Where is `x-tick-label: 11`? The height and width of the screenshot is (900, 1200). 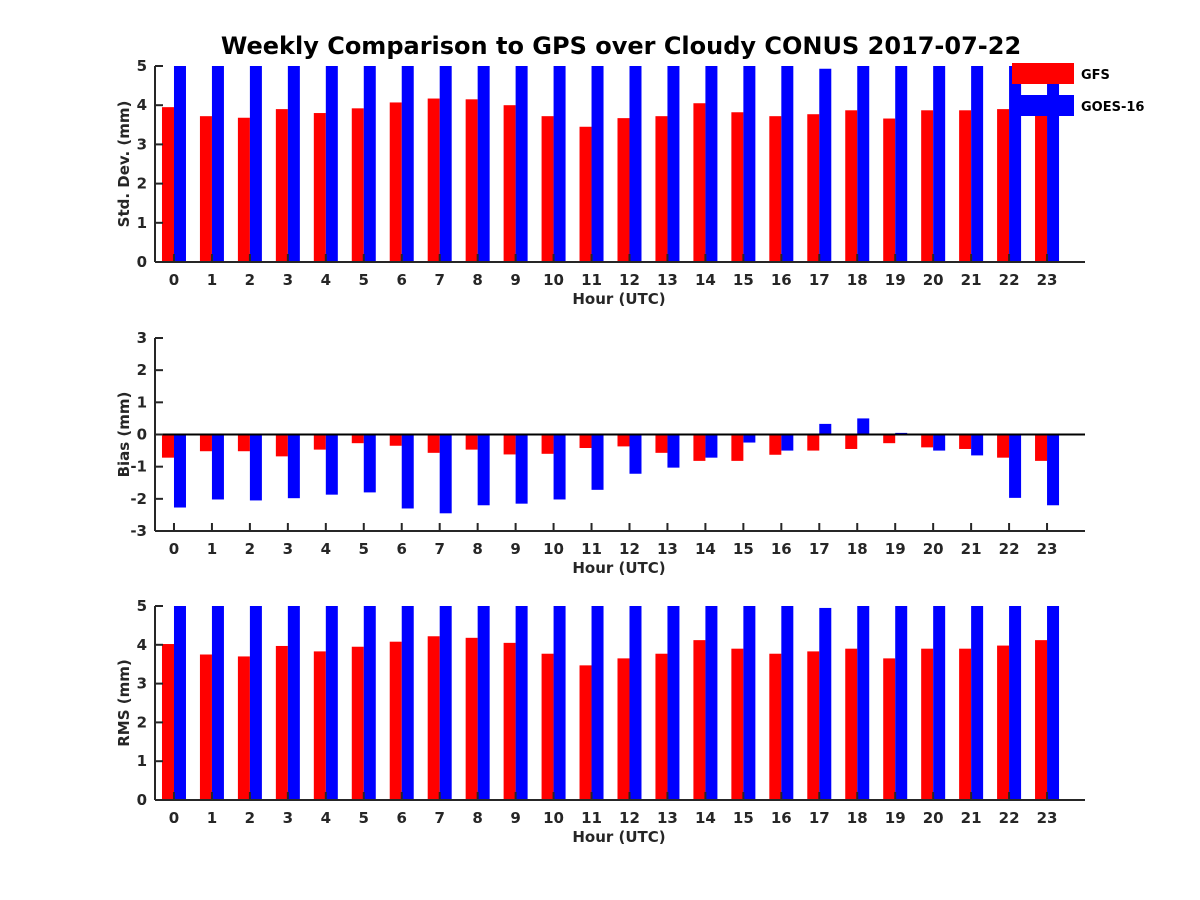 x-tick-label: 11 is located at coordinates (591, 549).